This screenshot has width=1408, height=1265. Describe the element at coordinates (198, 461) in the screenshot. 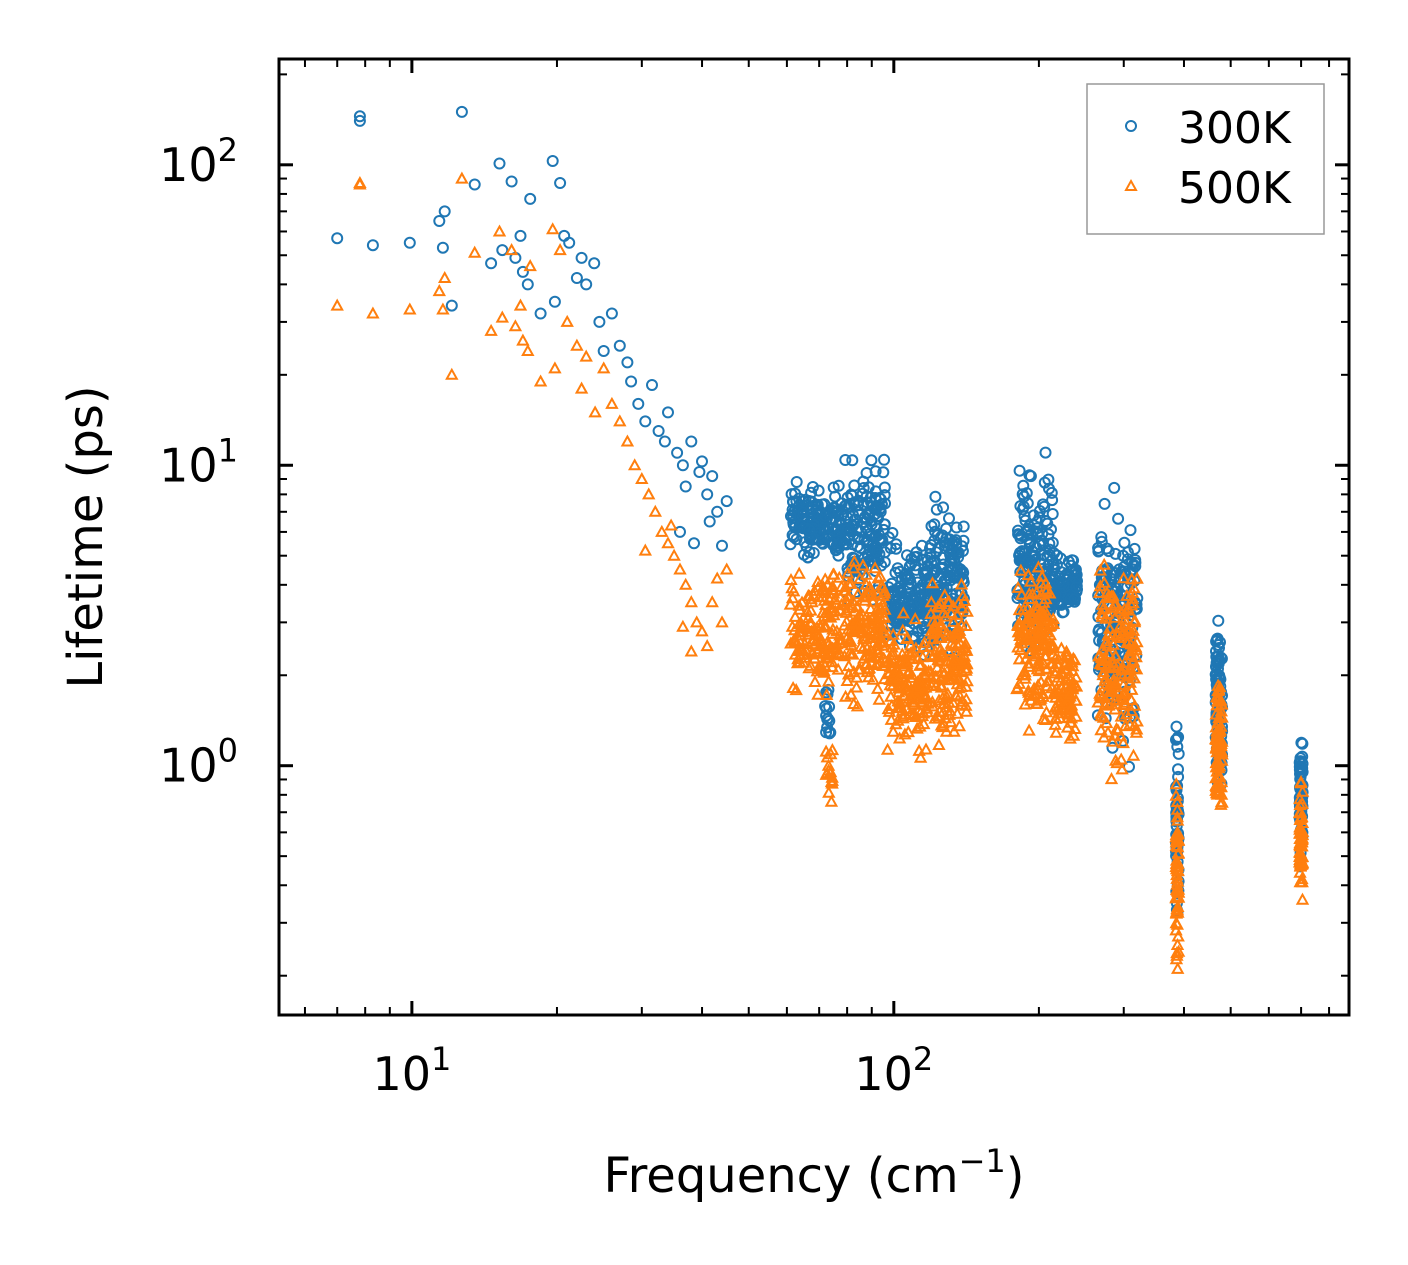

I see `y-tick-label-1: 10¹` at that location.